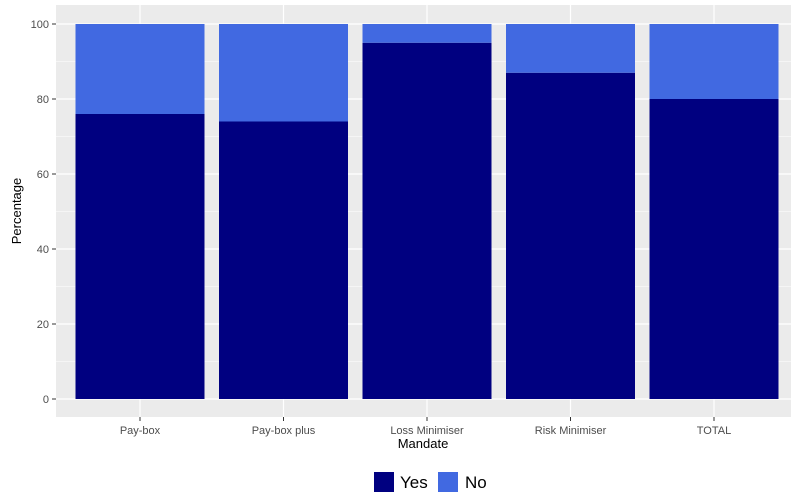 Image resolution: width=791 pixels, height=499 pixels. I want to click on y-tick-label: 40, so click(43, 250).